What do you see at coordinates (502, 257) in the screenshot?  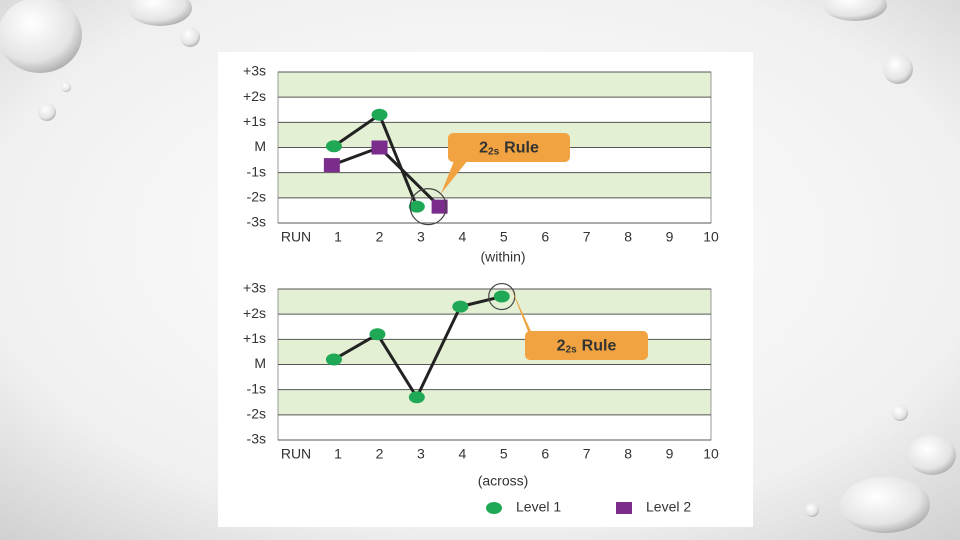 I see `x-axis-note: (within)` at bounding box center [502, 257].